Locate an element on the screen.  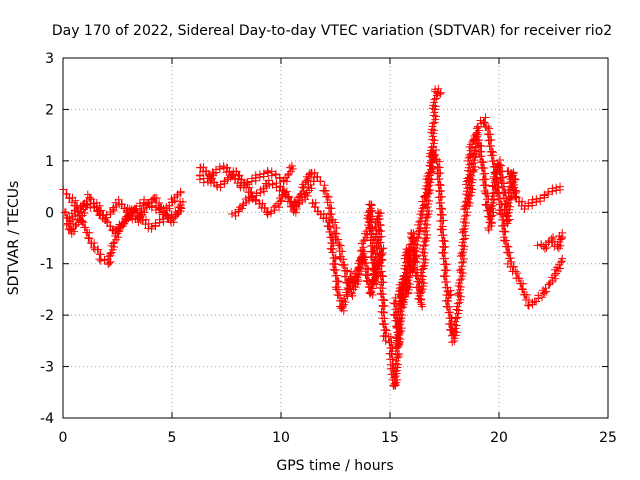
x-tick-label: 5 is located at coordinates (172, 438).